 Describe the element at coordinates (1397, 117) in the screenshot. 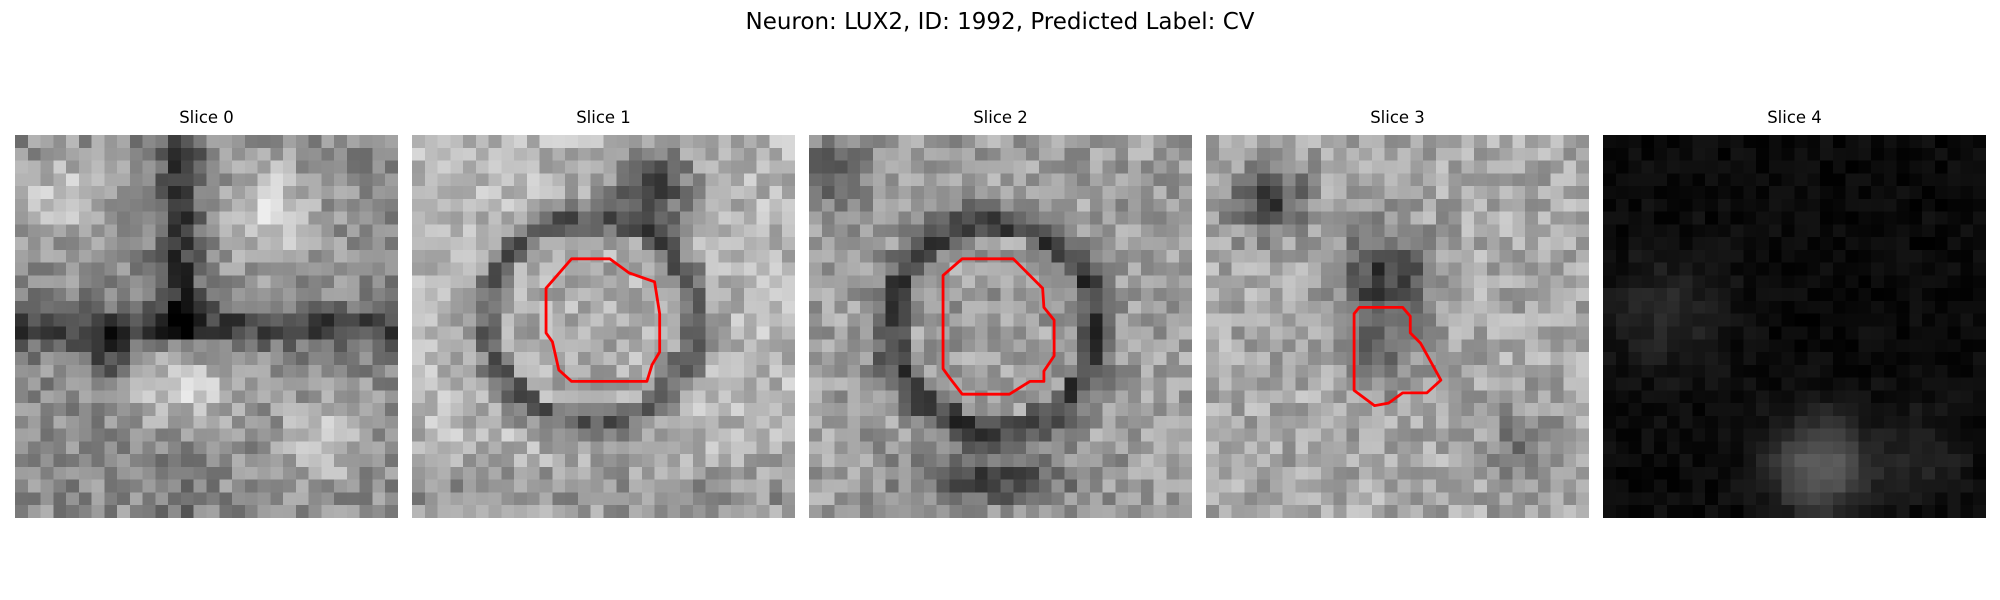

I see `slice-title: Slice 3` at that location.